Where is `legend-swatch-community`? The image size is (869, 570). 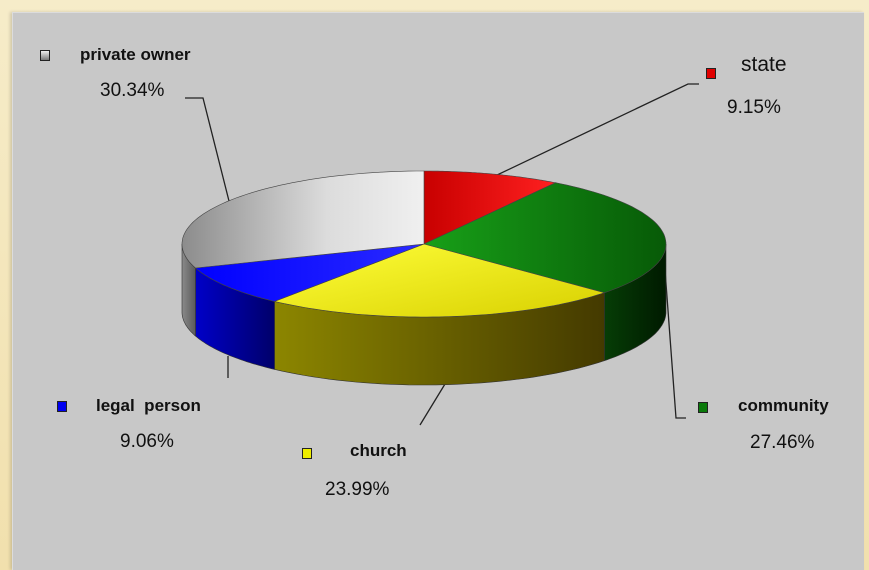 legend-swatch-community is located at coordinates (703, 407).